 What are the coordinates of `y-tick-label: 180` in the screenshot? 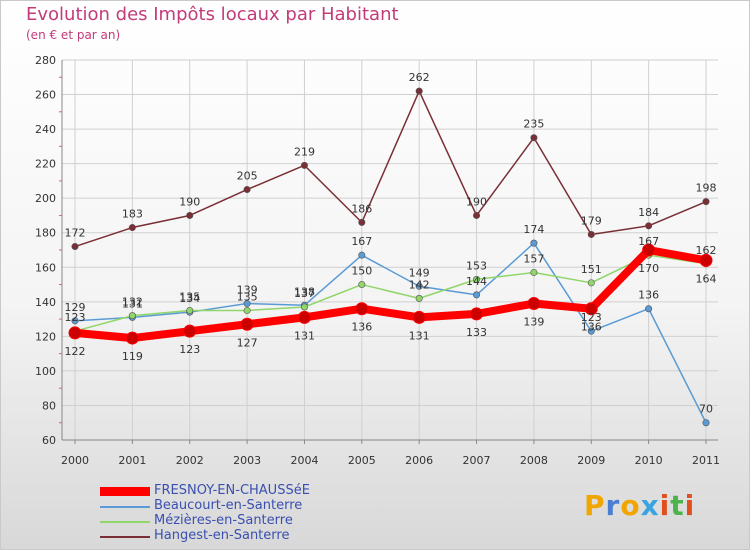 It's located at (45, 233).